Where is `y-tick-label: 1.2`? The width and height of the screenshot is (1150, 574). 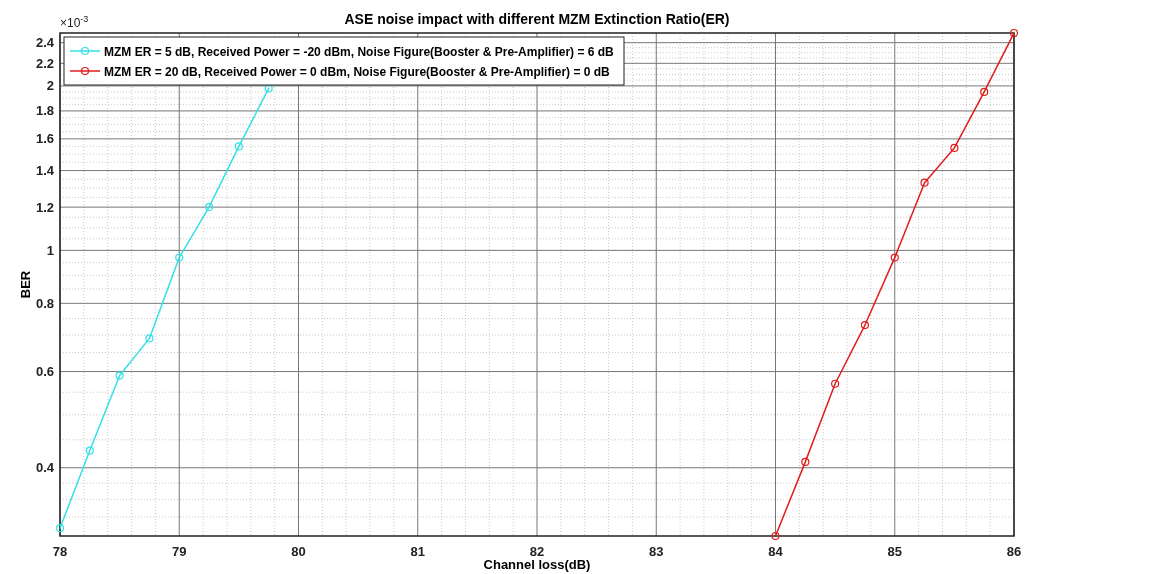
y-tick-label: 1.2 is located at coordinates (44, 207).